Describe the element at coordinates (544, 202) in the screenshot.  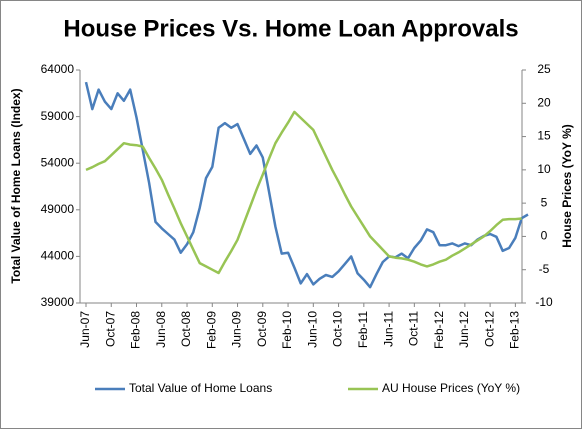
I see `y2-tick-label: 5` at that location.